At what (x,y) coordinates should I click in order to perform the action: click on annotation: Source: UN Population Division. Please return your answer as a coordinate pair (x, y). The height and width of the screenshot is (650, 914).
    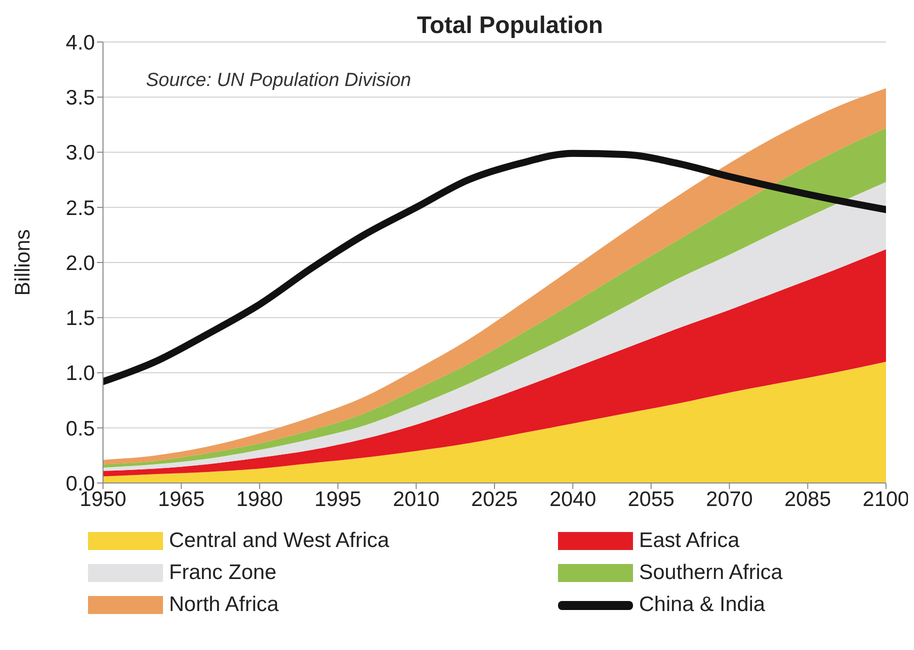
    Looking at the image, I should click on (279, 81).